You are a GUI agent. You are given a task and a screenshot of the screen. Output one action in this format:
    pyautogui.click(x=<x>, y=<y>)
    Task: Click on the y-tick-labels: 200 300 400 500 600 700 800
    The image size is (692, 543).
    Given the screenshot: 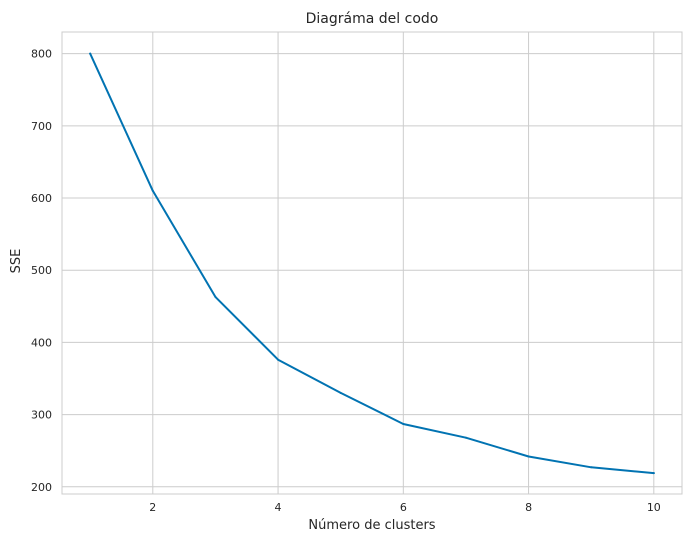 What is the action you would take?
    pyautogui.click(x=41, y=271)
    